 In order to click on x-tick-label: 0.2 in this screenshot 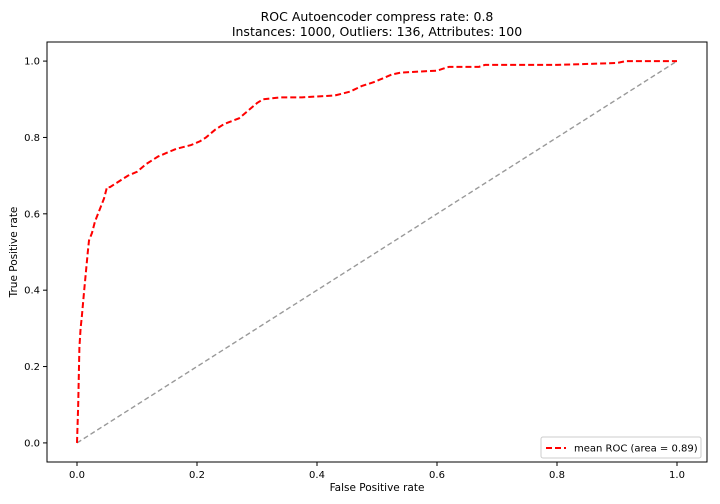, I will do `click(197, 475)`.